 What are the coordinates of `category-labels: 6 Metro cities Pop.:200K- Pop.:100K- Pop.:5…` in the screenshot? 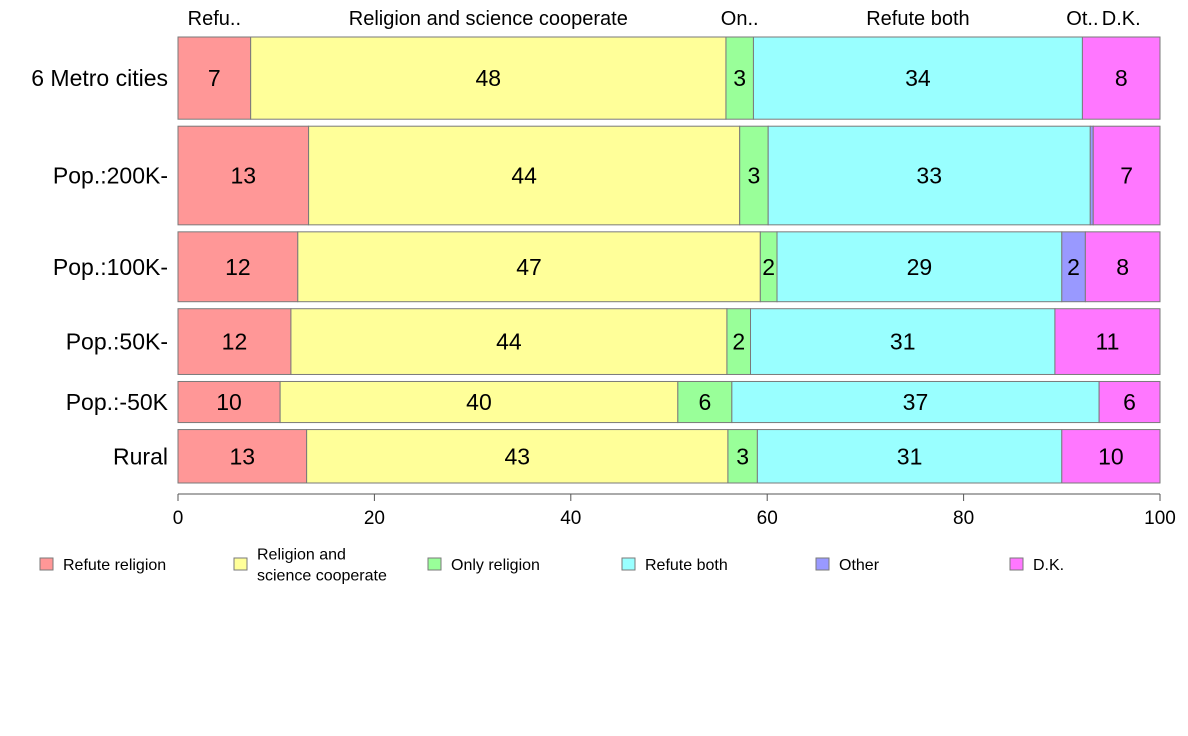 It's located at (99, 267).